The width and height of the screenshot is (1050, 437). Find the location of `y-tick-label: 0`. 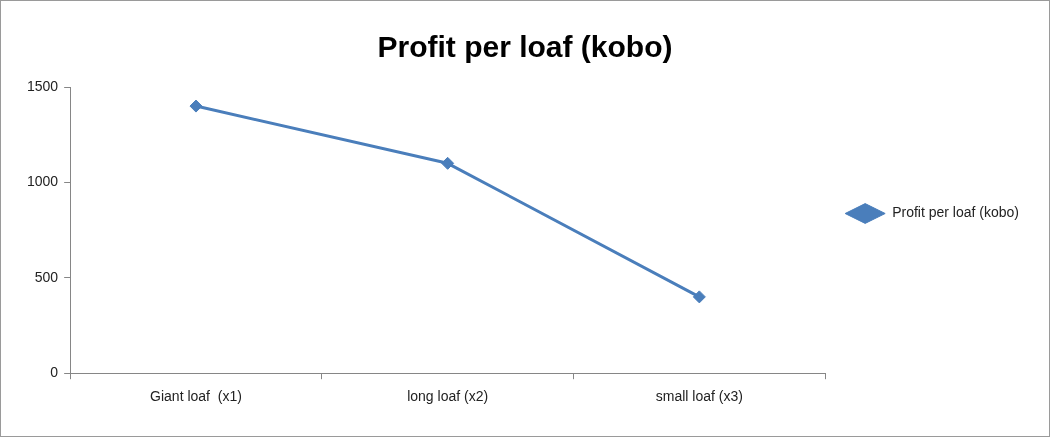

y-tick-label: 0 is located at coordinates (54, 372).